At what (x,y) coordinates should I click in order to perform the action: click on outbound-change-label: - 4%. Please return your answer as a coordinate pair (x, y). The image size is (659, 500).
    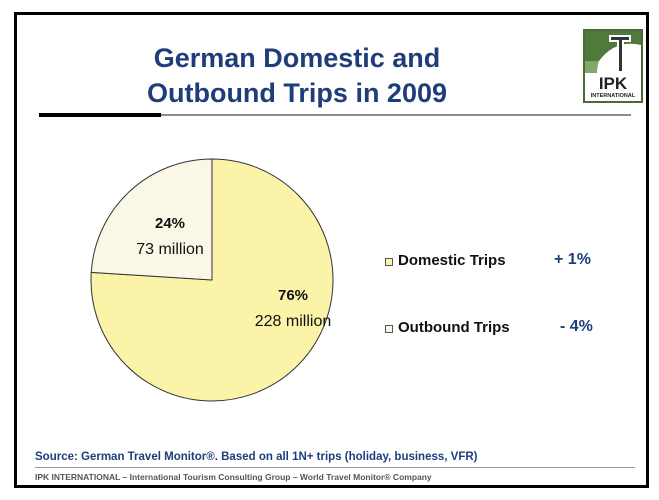
    Looking at the image, I should click on (576, 326).